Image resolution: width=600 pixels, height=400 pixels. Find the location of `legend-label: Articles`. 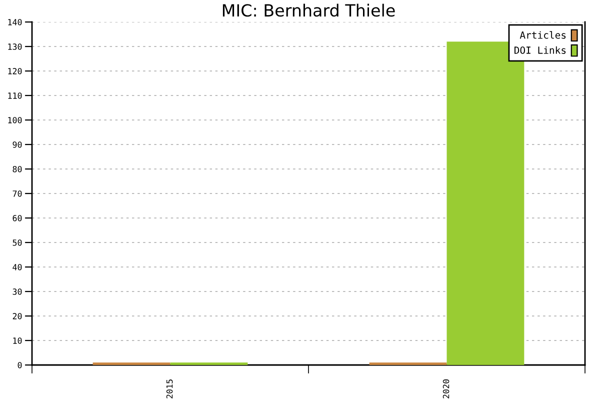

legend-label: Articles is located at coordinates (543, 35).